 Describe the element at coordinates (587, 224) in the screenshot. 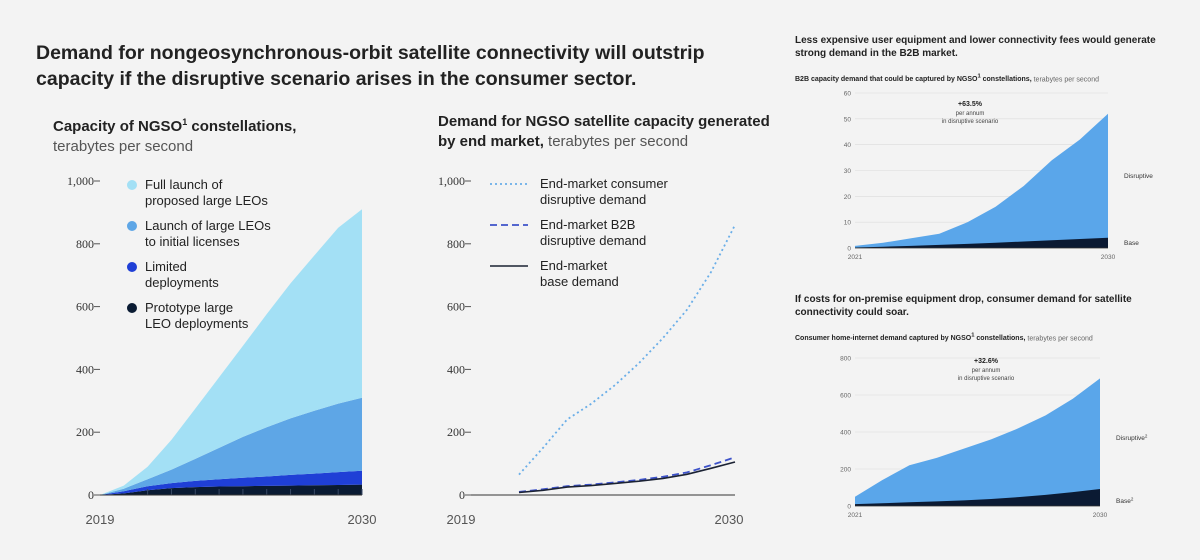

I see `c2-legend-label-line1: End-market B2B` at that location.